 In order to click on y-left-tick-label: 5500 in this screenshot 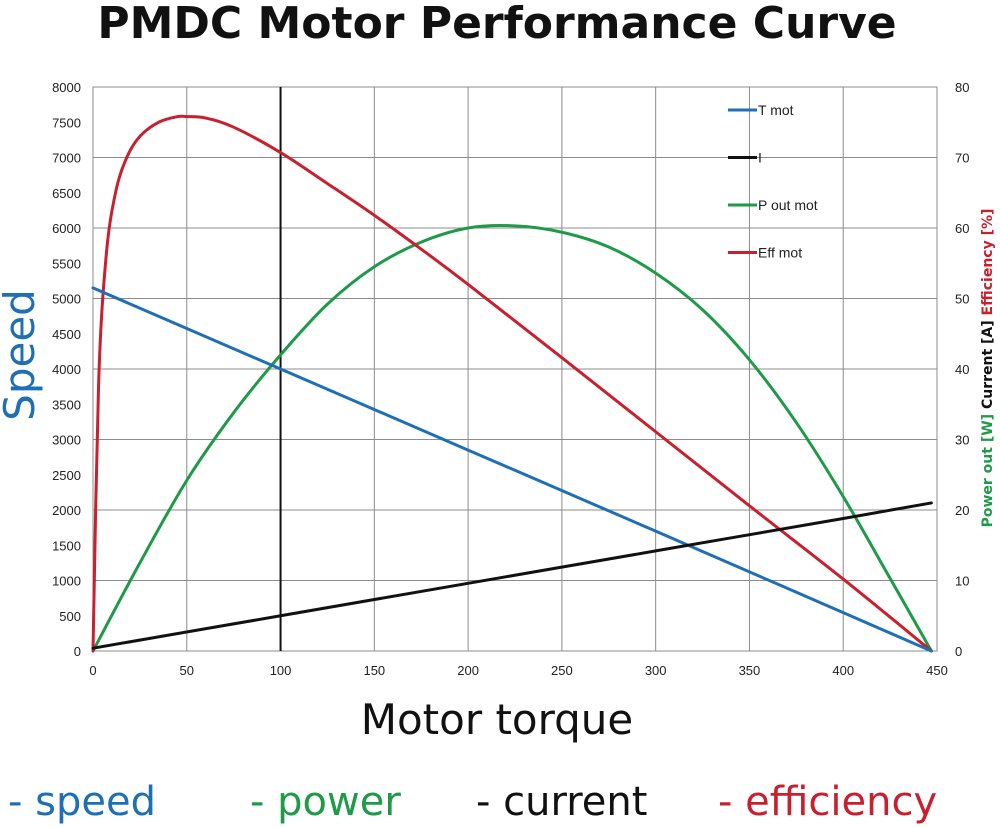, I will do `click(66, 263)`.